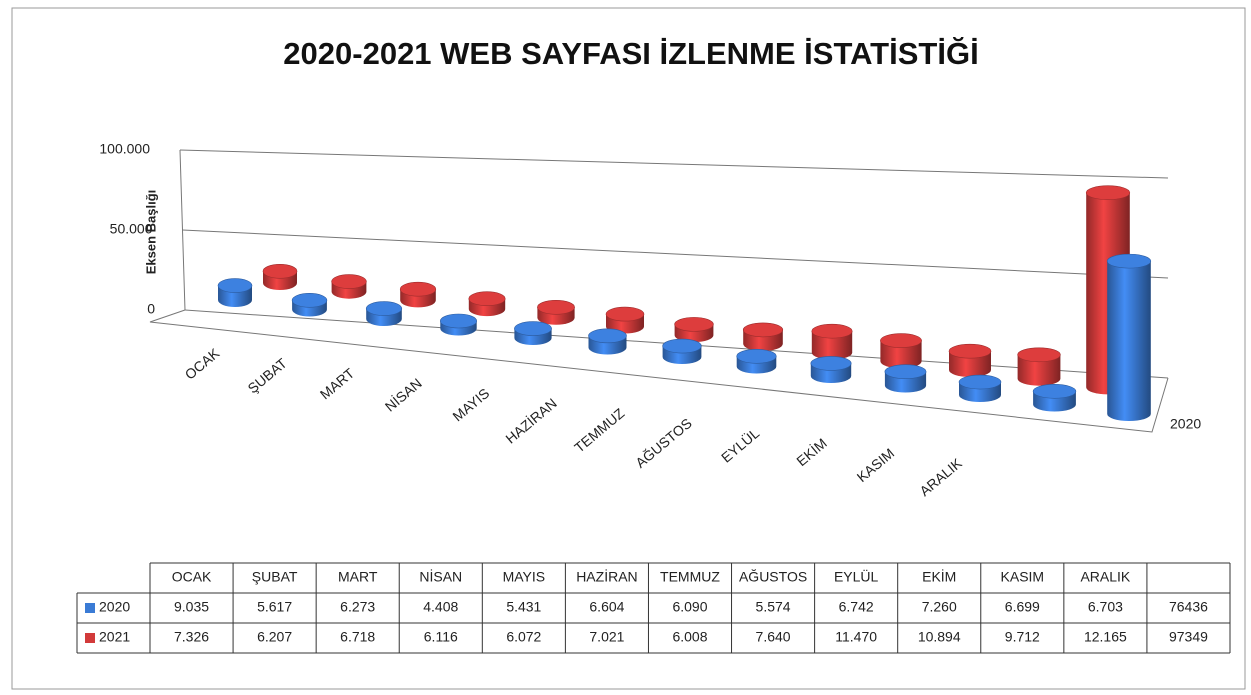 The image size is (1251, 695). What do you see at coordinates (357, 637) in the screenshot?
I see `table-value: 6.718` at bounding box center [357, 637].